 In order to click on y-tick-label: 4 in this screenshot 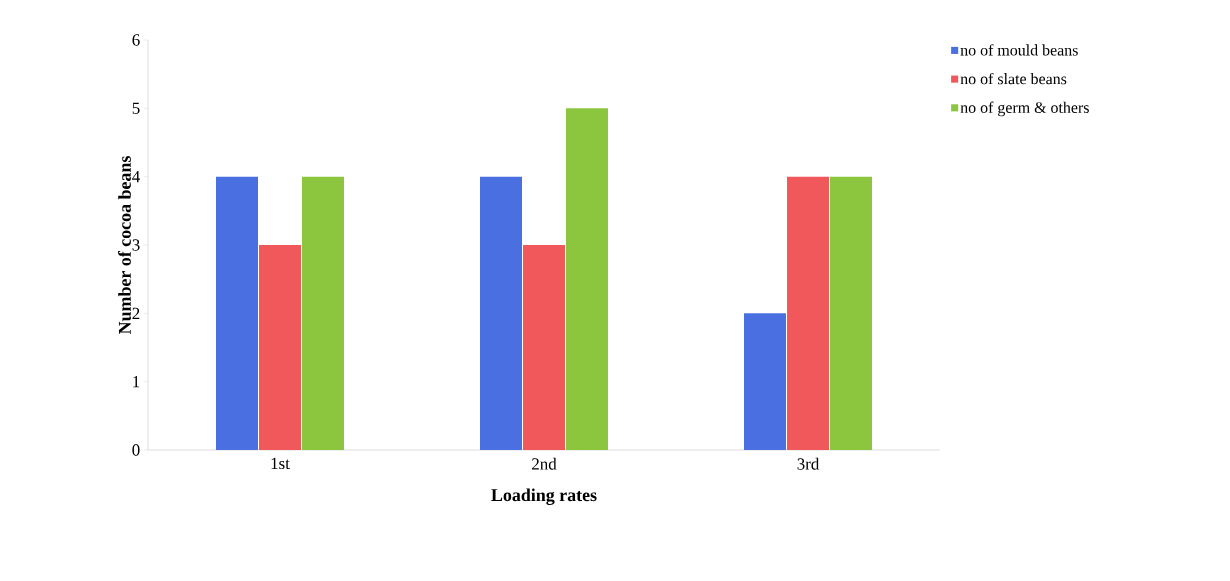, I will do `click(136, 177)`.